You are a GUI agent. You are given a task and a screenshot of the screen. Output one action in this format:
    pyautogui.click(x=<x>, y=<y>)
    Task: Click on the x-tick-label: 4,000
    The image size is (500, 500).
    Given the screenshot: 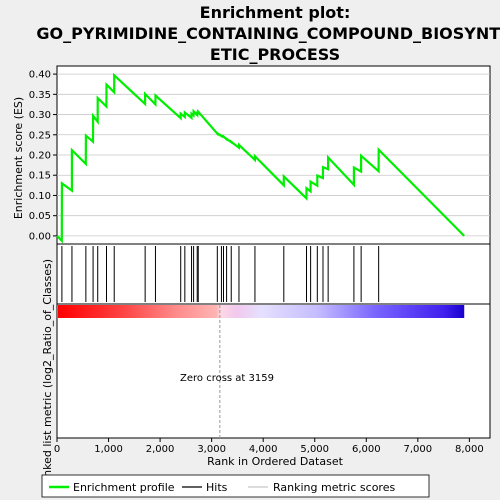 What is the action you would take?
    pyautogui.click(x=263, y=449)
    